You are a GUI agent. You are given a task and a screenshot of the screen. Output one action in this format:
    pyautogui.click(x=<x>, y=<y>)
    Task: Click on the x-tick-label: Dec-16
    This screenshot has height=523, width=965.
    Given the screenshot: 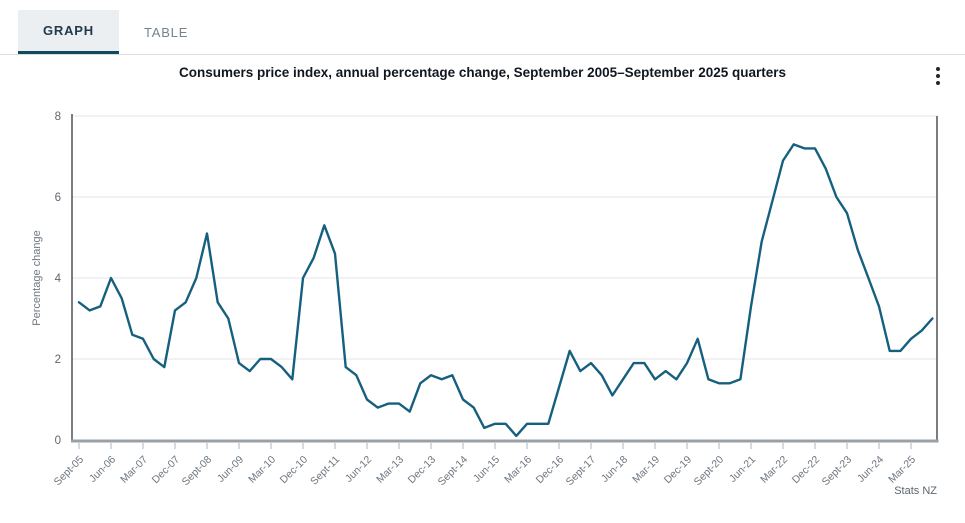 What is the action you would take?
    pyautogui.click(x=550, y=470)
    